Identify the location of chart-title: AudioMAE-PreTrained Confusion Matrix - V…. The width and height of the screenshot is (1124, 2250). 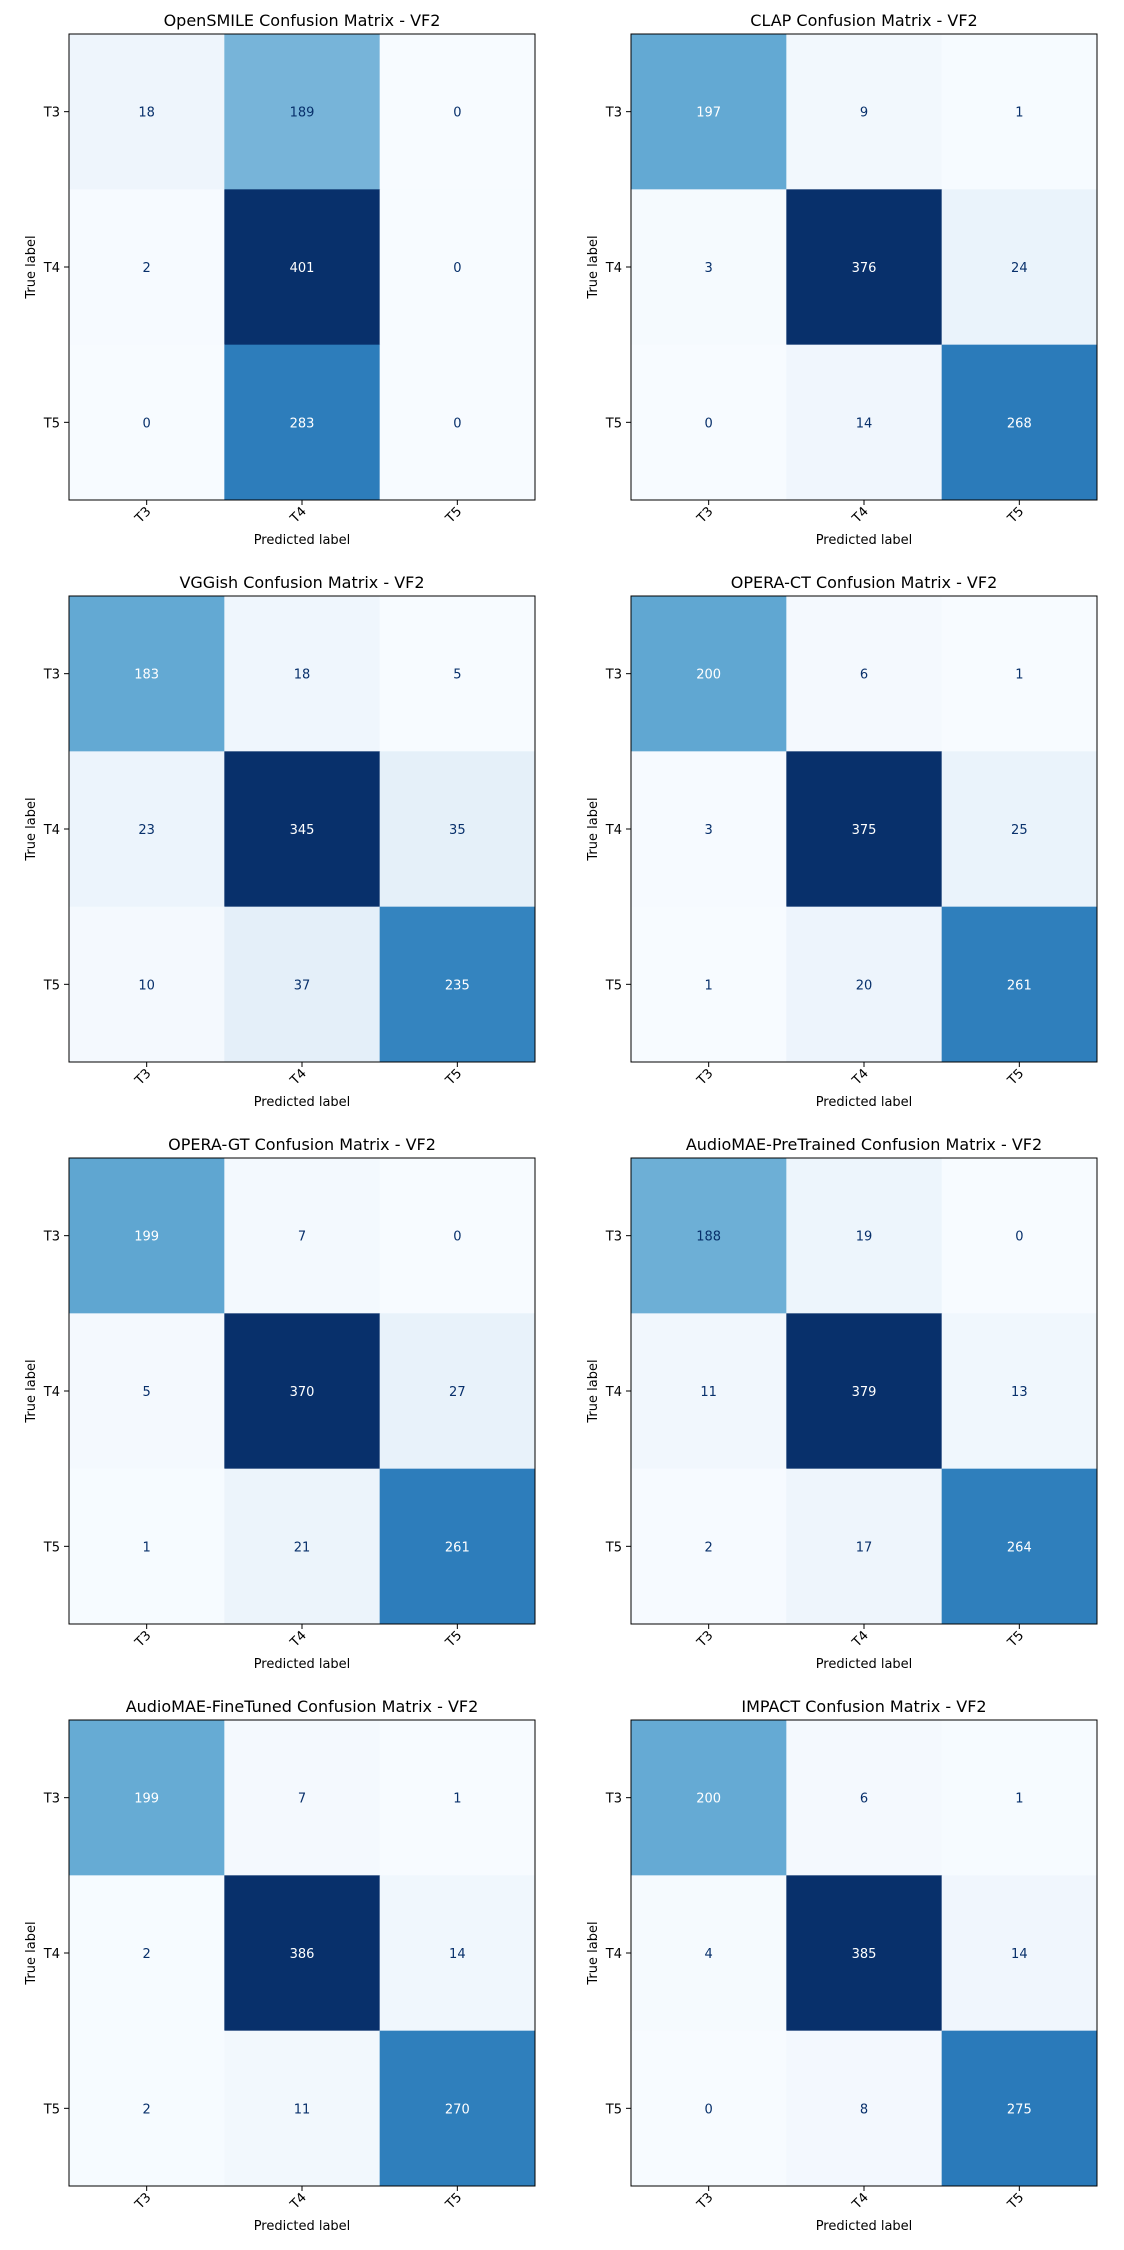
(864, 1144).